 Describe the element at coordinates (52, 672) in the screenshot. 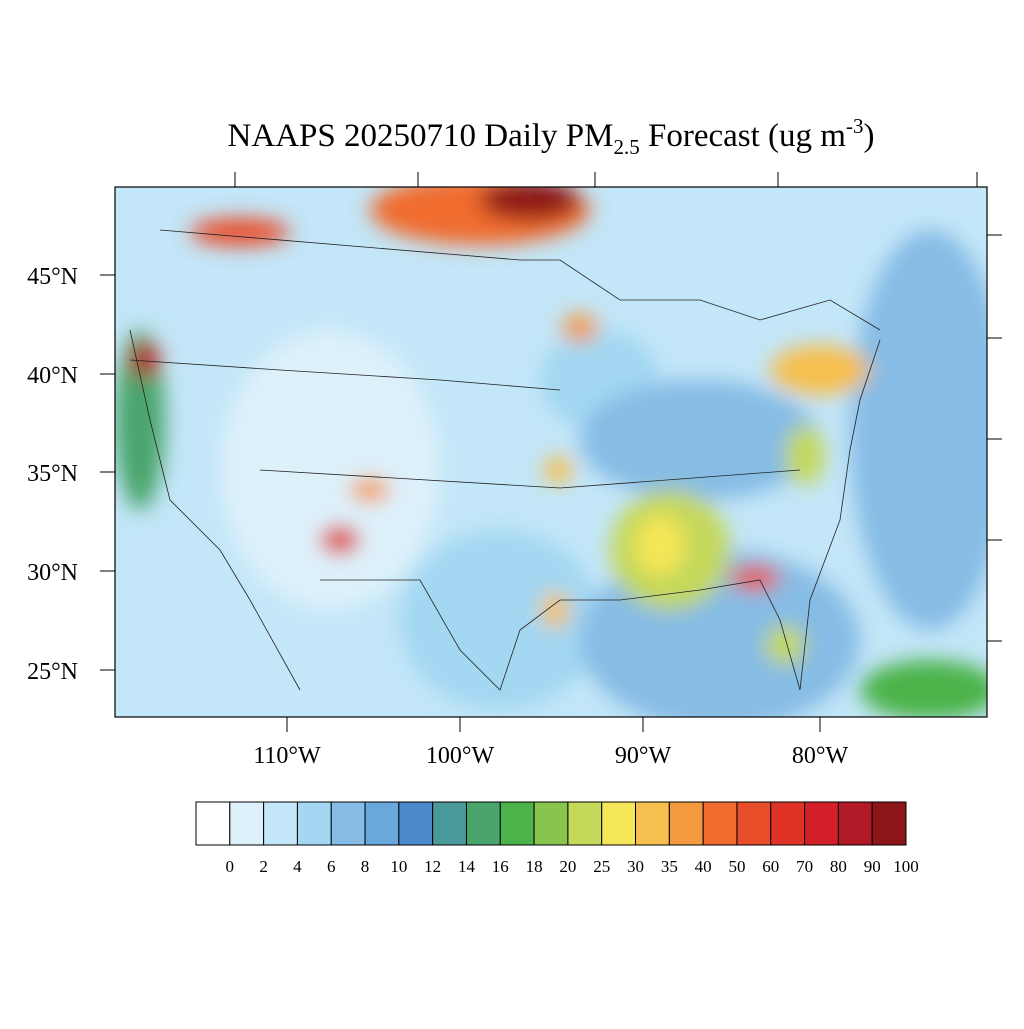

I see `lat-label: 25°N` at that location.